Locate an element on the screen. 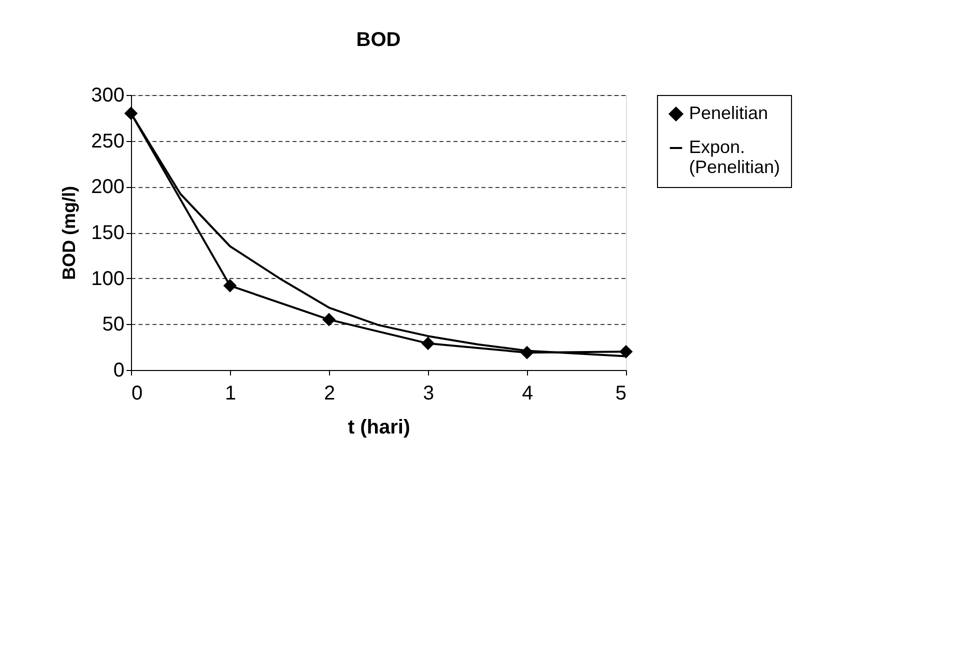 The width and height of the screenshot is (968, 649). x-tick-label: 5 is located at coordinates (620, 393).